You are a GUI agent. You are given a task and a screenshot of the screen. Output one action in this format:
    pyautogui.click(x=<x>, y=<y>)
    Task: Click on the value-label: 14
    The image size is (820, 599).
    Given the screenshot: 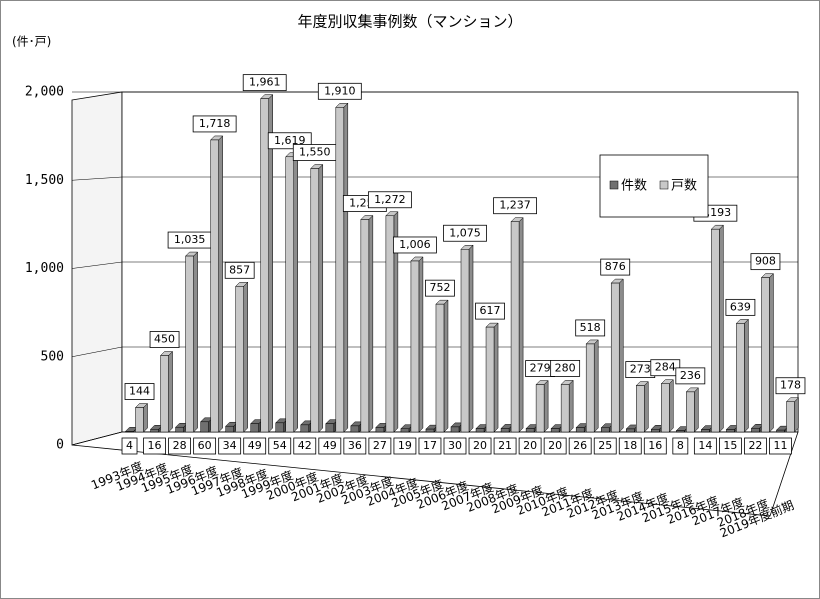 What is the action you would take?
    pyautogui.click(x=705, y=445)
    